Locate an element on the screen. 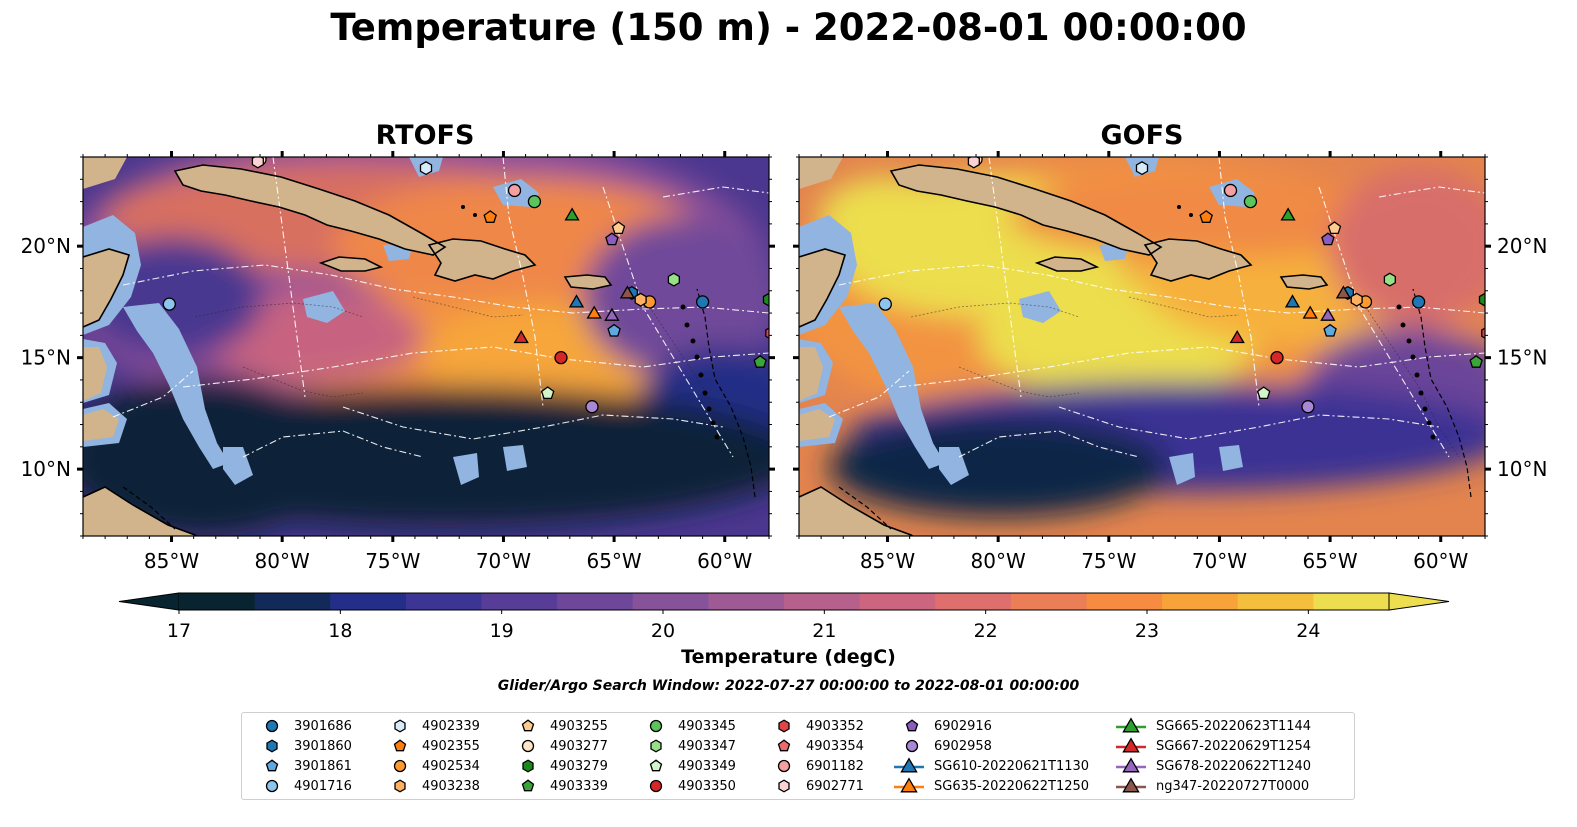 The width and height of the screenshot is (1577, 827). legend-item: ng347-20220727T0000 is located at coordinates (1211, 786).